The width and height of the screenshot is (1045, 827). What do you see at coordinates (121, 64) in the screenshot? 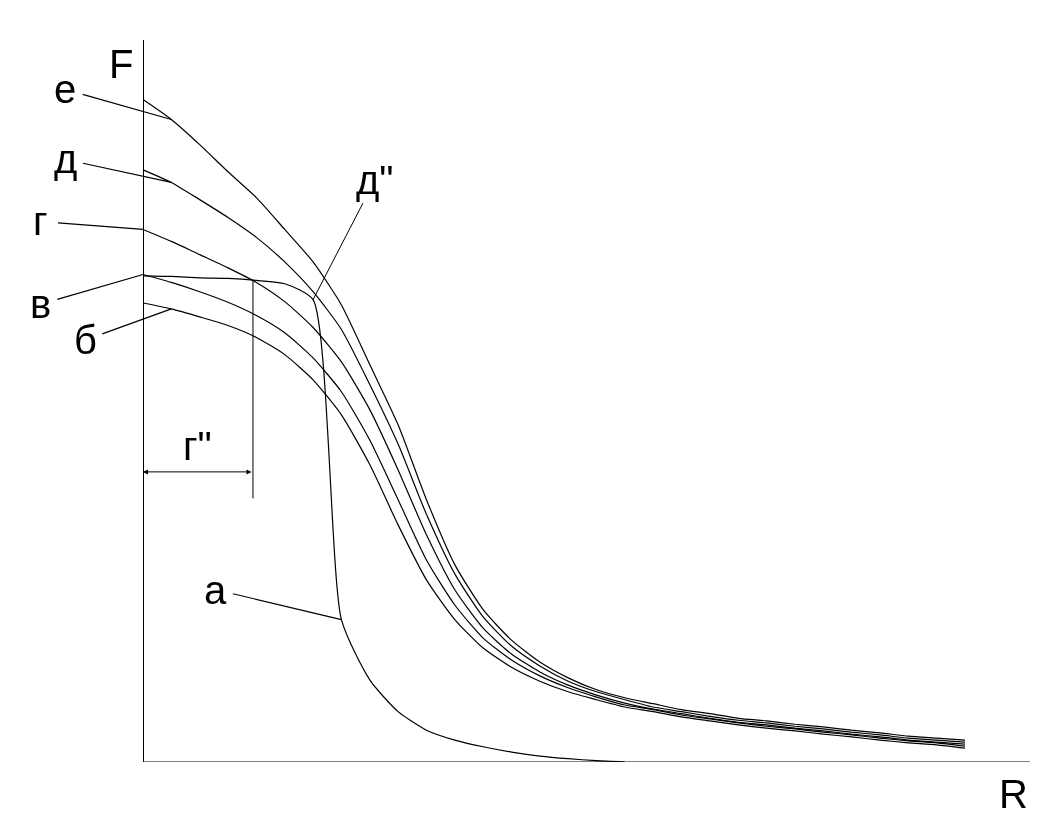
I see `y-axis-title: F` at bounding box center [121, 64].